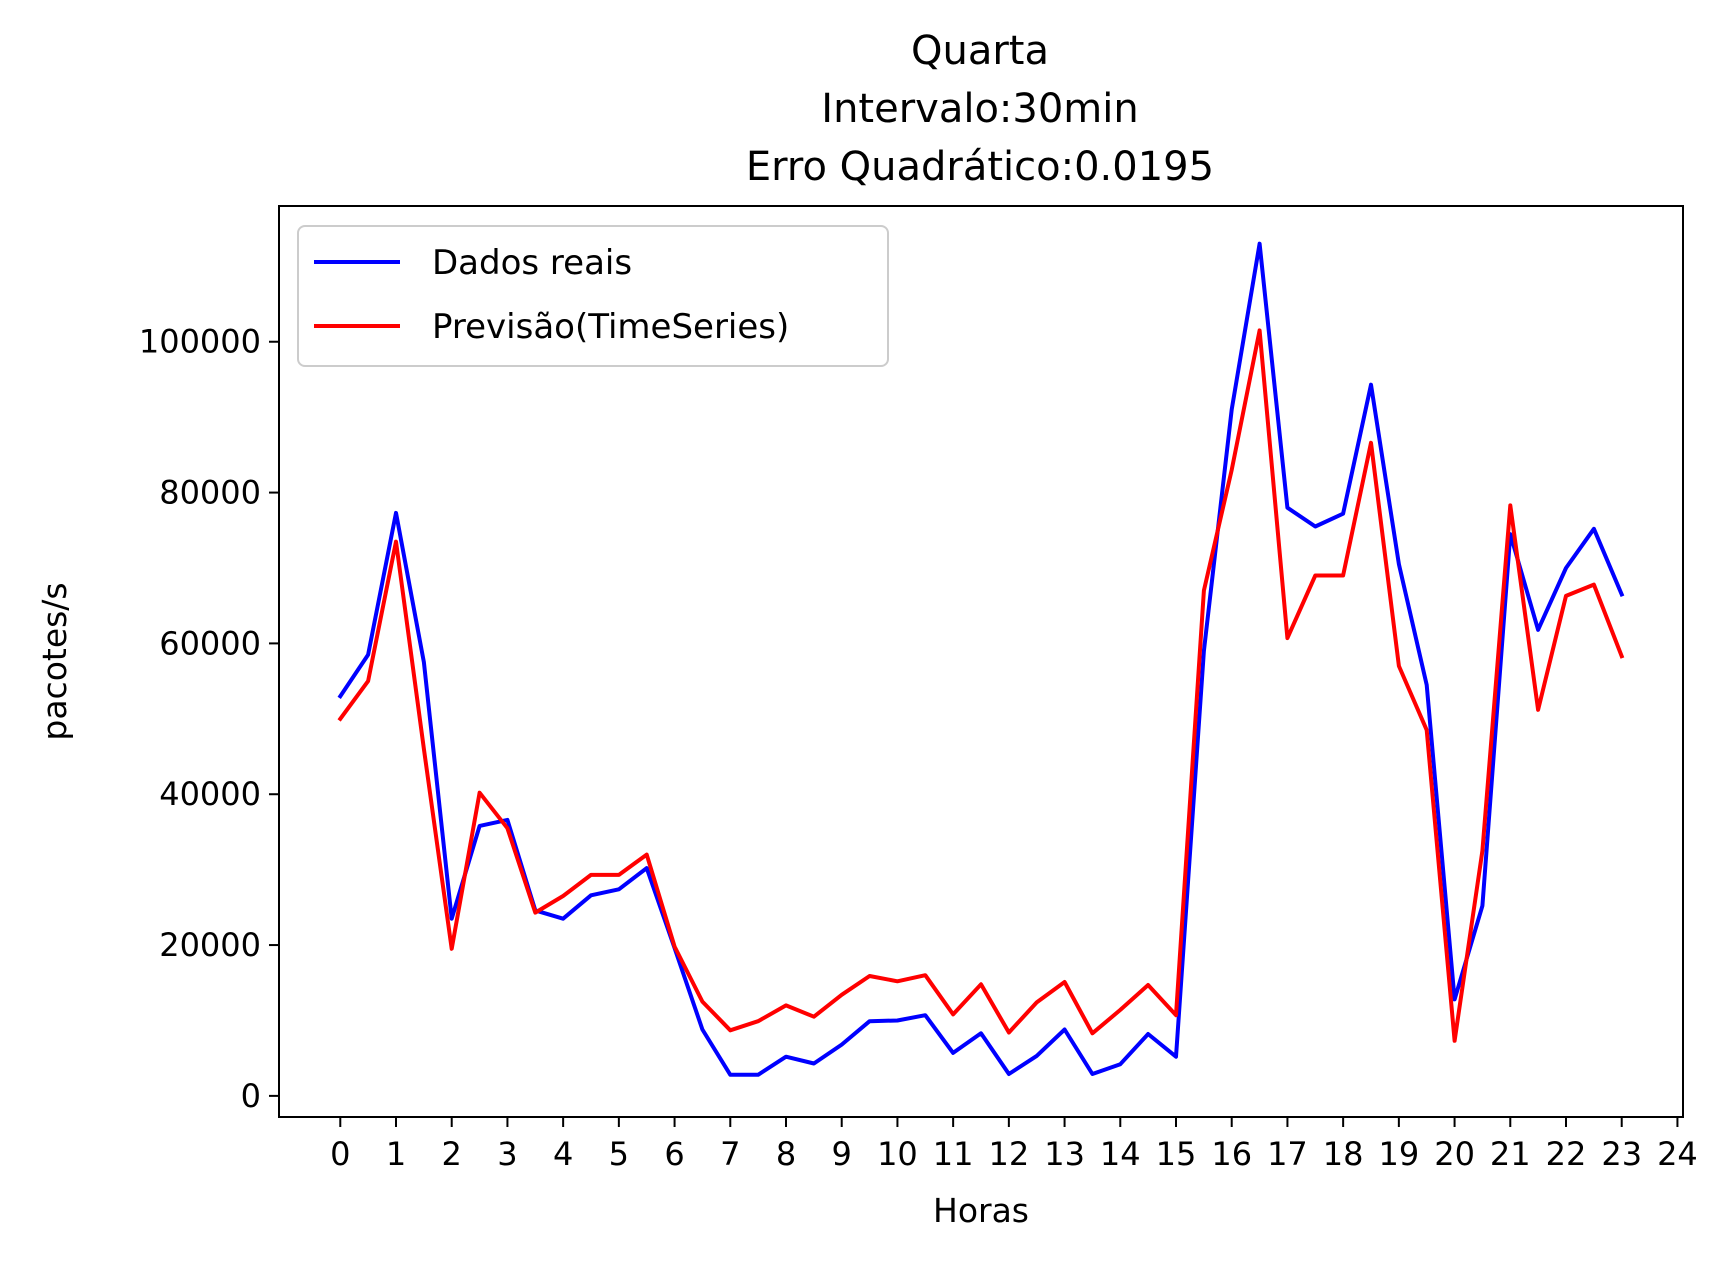 This screenshot has width=1720, height=1270. I want to click on x-tick-label: 1, so click(396, 1154).